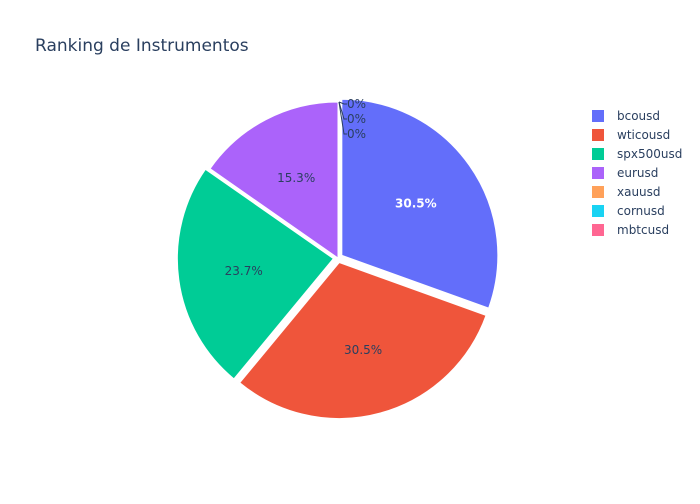 This screenshot has width=700, height=504. I want to click on legend-swatch-xauusd, so click(598, 192).